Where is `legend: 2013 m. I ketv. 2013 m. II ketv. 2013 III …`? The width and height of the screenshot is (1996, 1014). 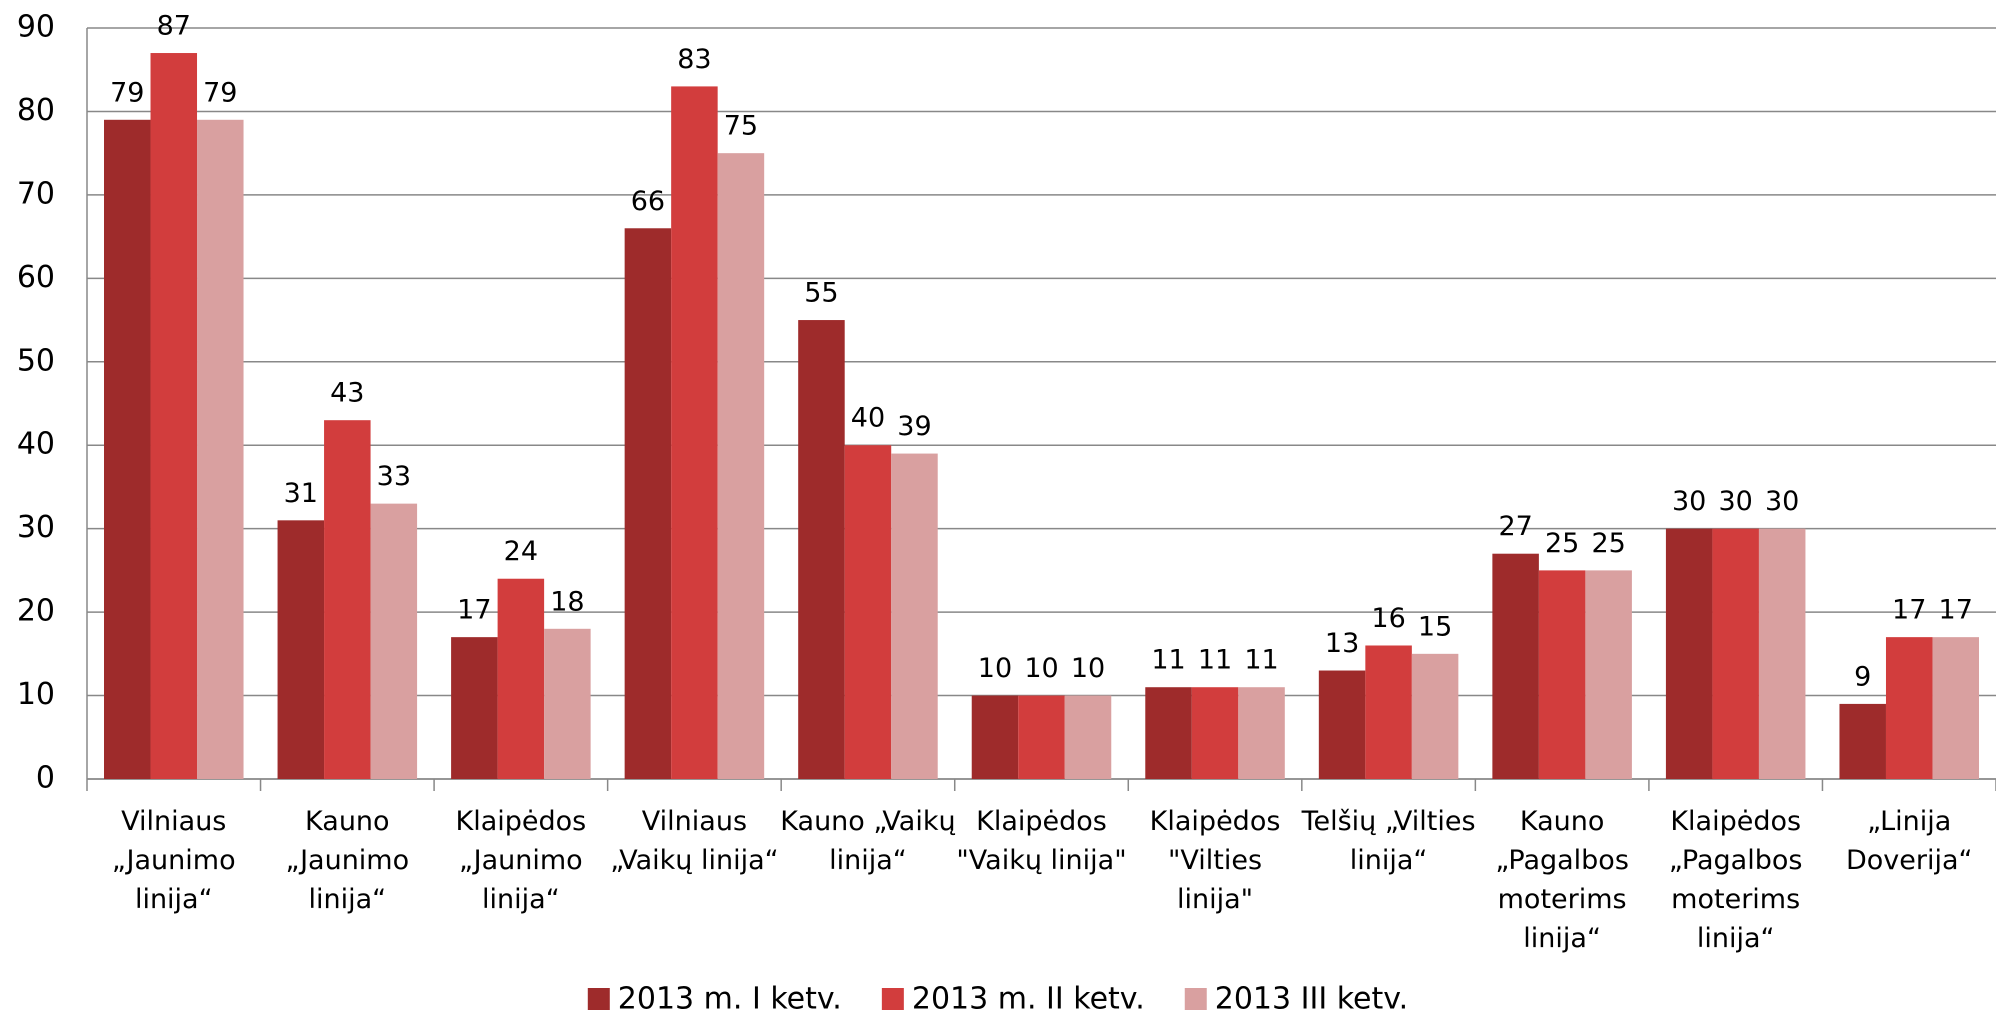 legend: 2013 m. I ketv. 2013 m. II ketv. 2013 III … is located at coordinates (997, 998).